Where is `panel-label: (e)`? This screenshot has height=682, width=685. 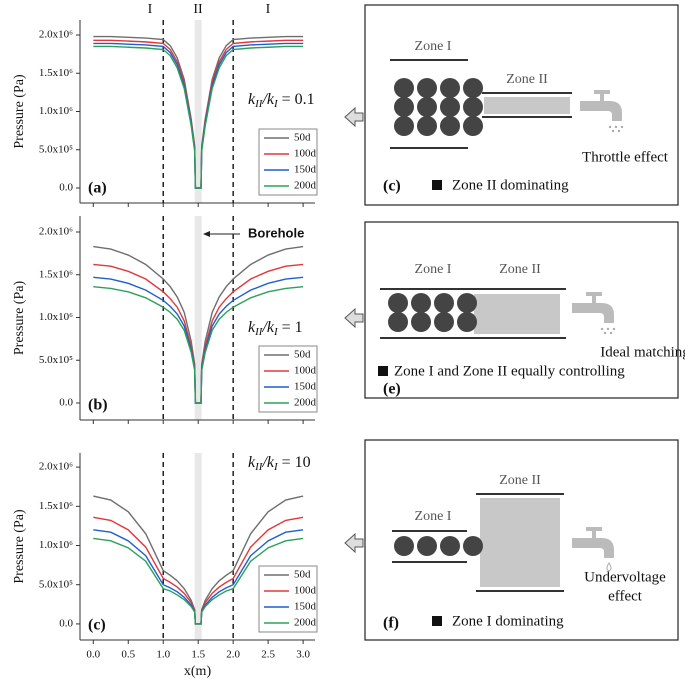 panel-label: (e) is located at coordinates (392, 389).